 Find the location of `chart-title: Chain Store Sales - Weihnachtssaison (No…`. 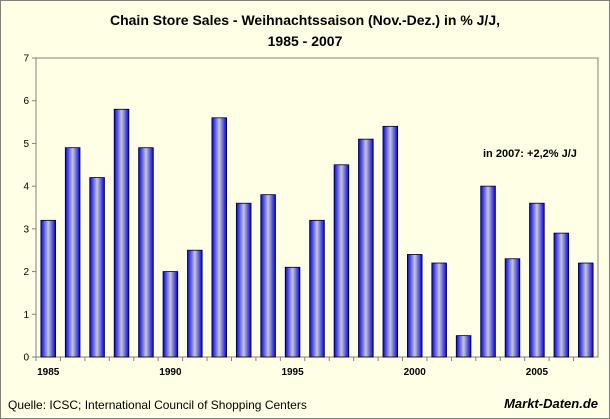

chart-title: Chain Store Sales - Weihnachtssaison (No… is located at coordinates (305, 31).